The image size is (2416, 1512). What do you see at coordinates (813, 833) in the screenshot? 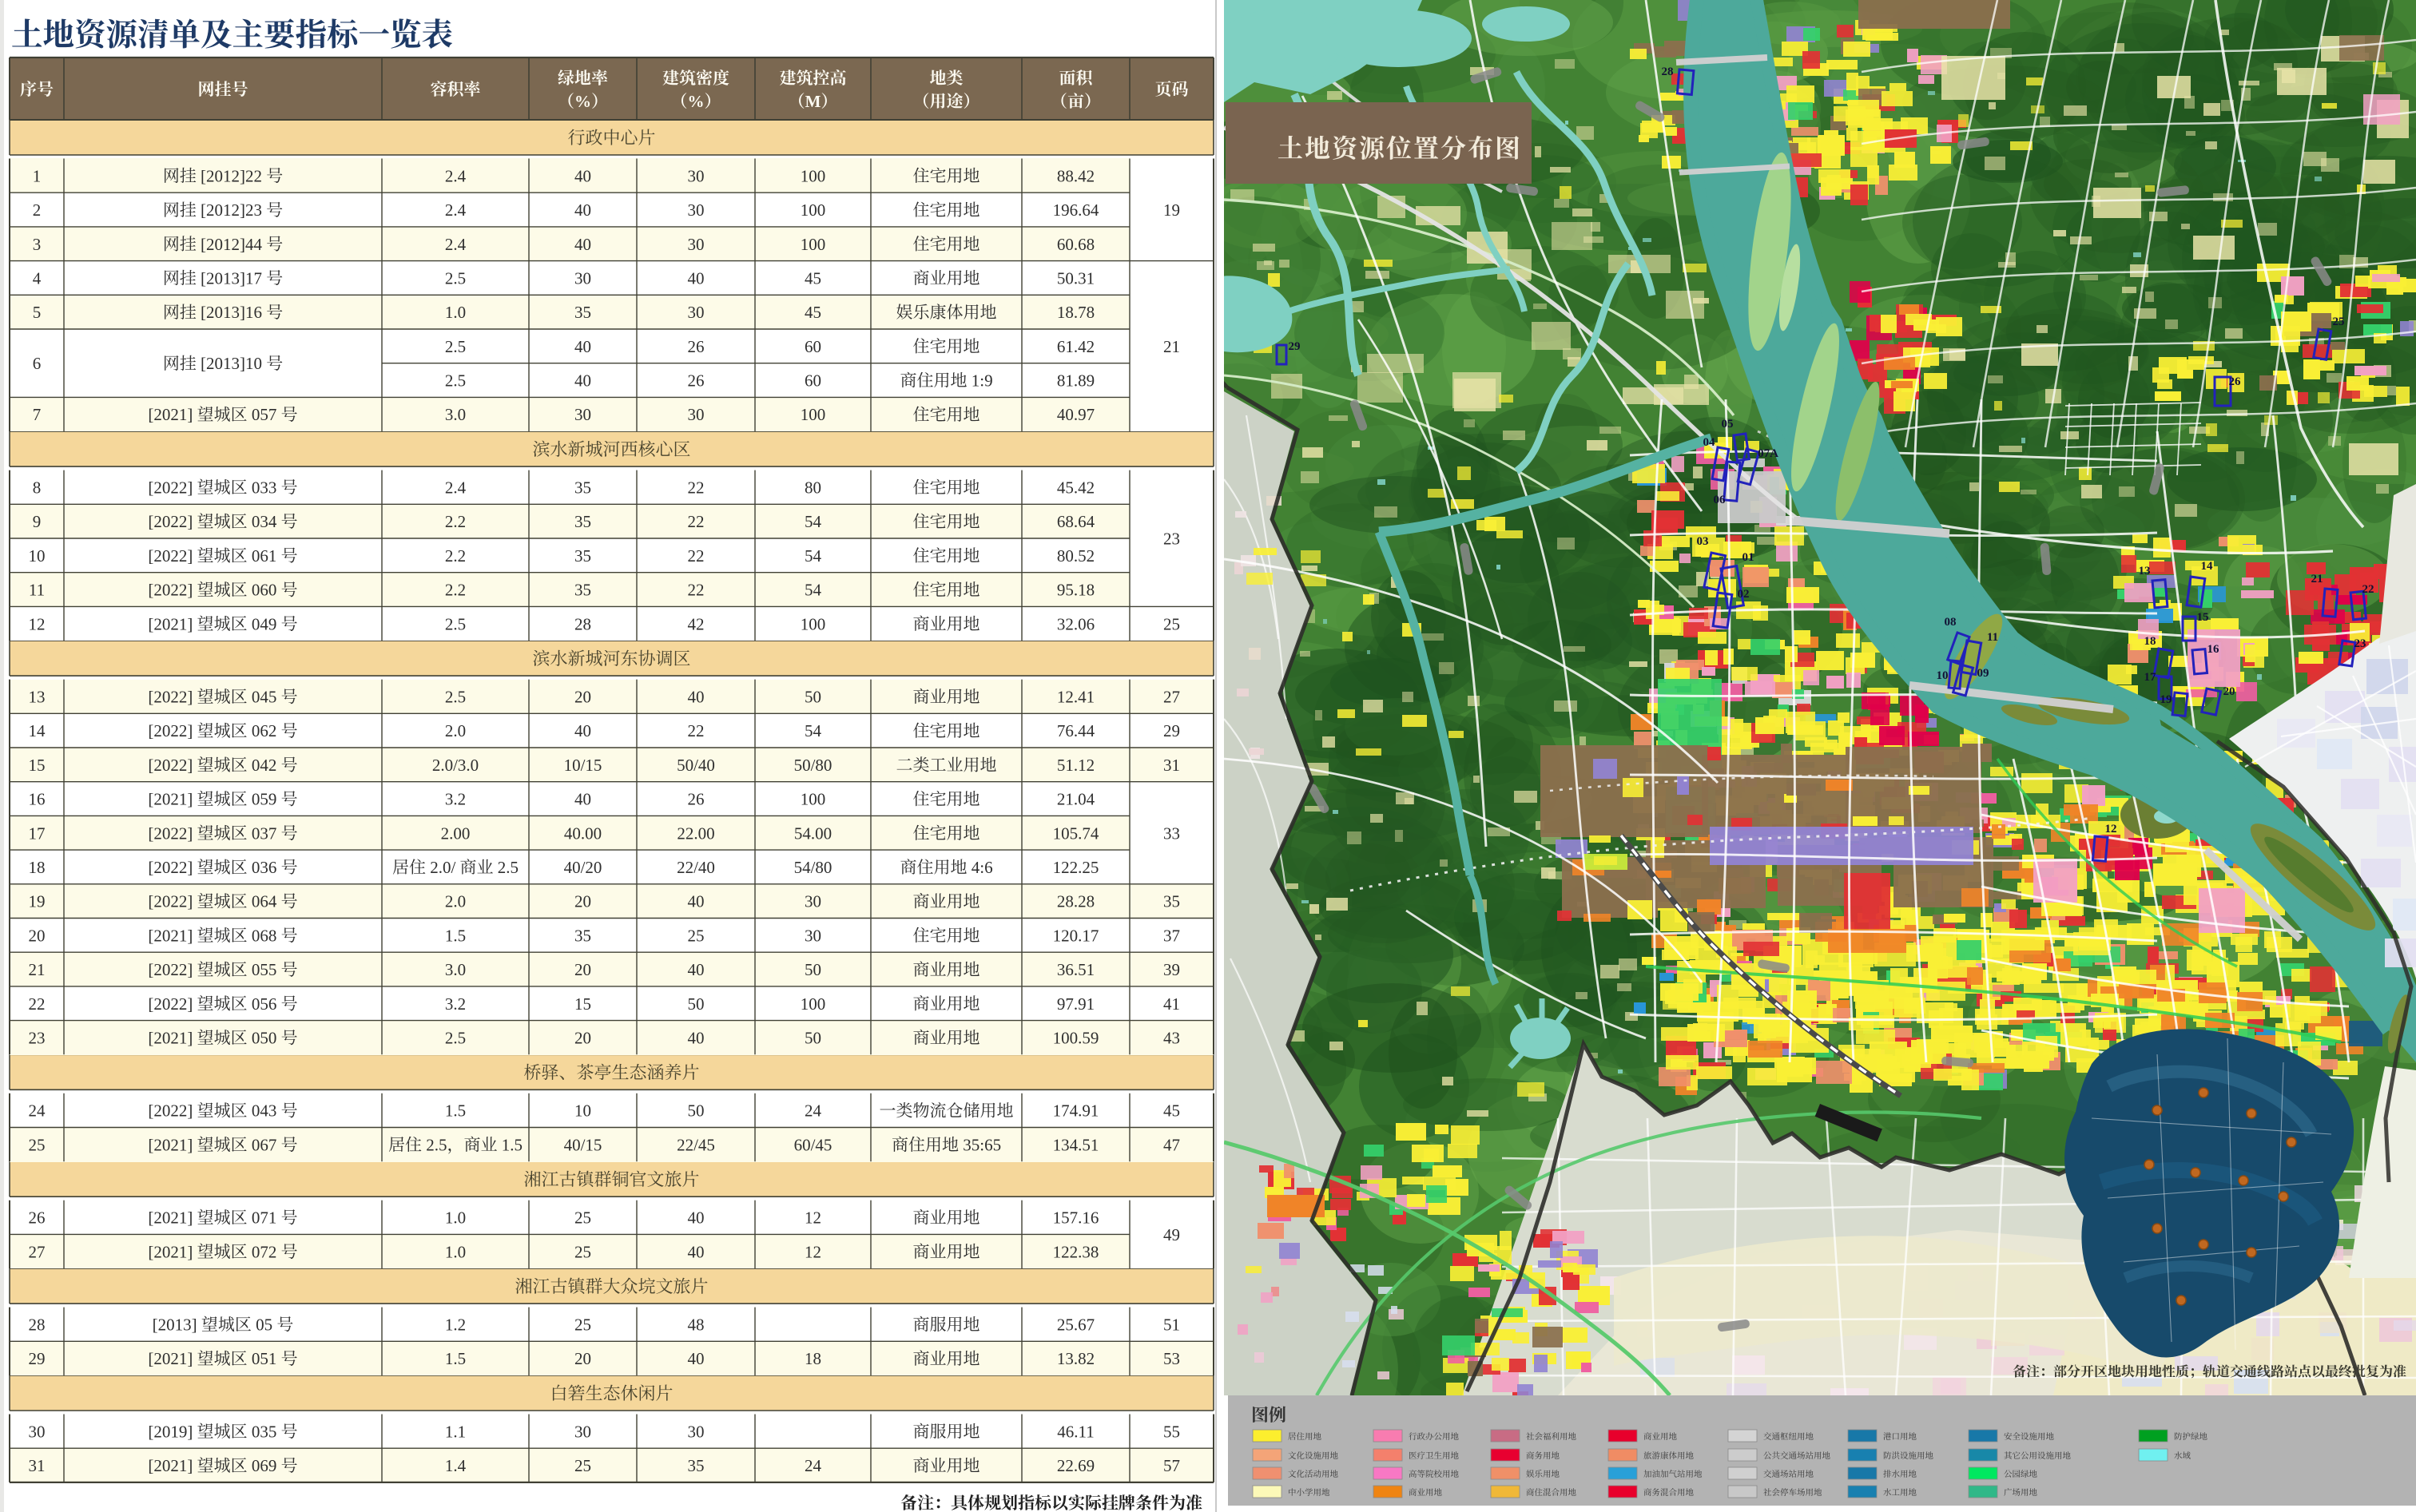
I see `svg-text: 54.00` at bounding box center [813, 833].